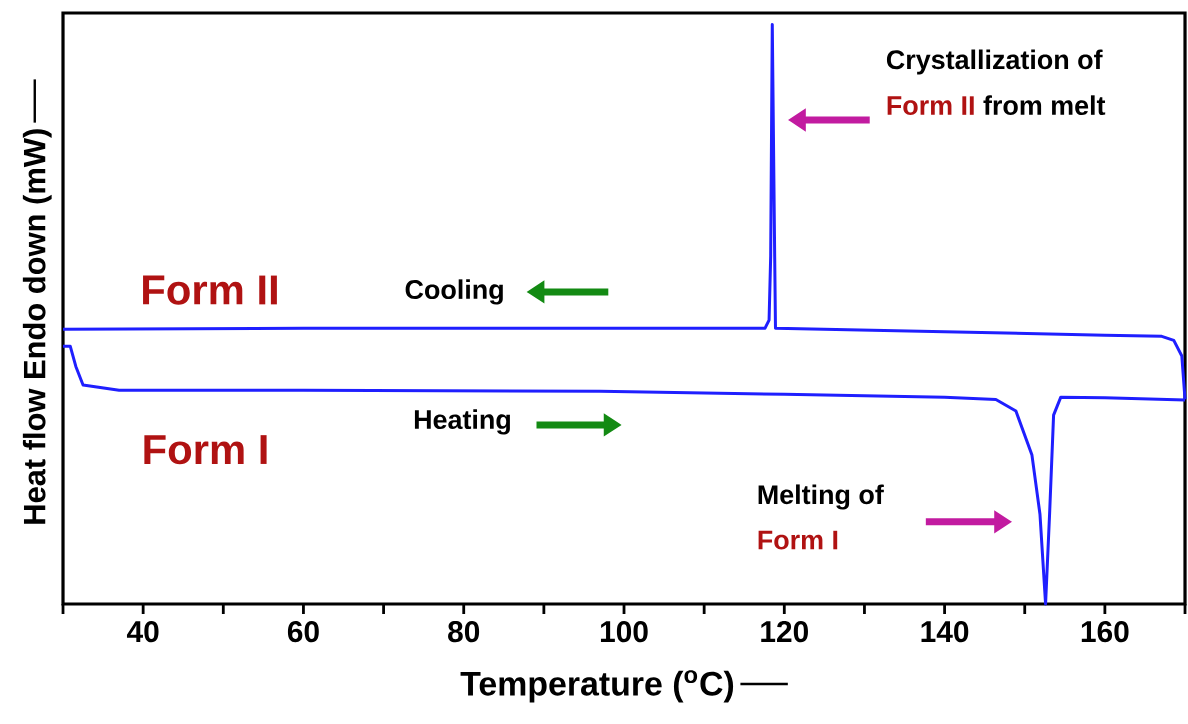  I want to click on x-tick-label: 140, so click(945, 632).